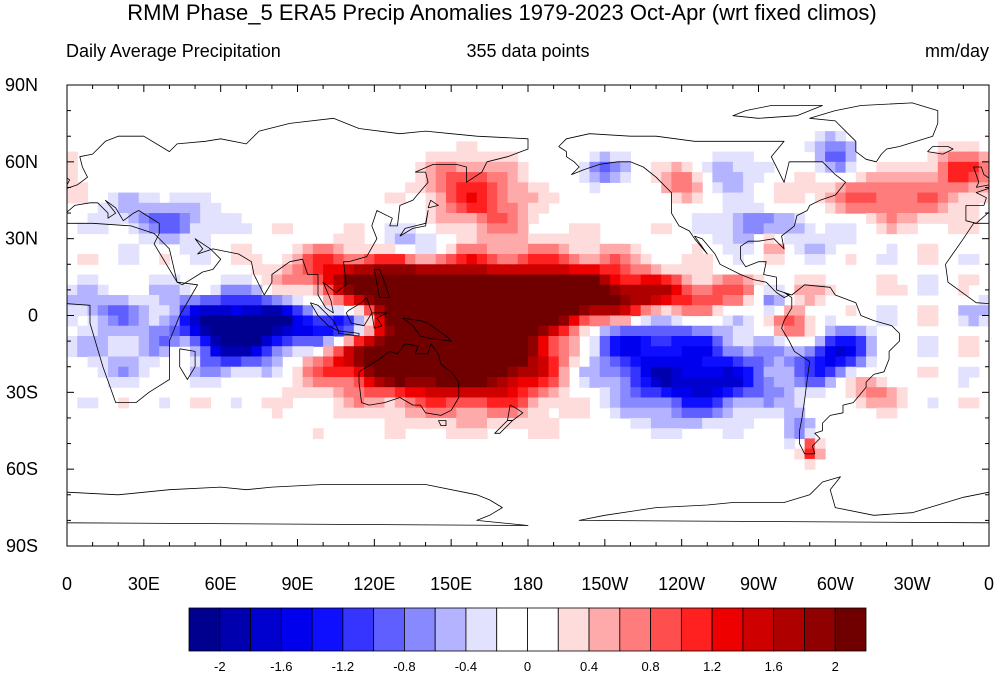  What do you see at coordinates (343, 666) in the screenshot?
I see `colorbar-label: -1.2` at bounding box center [343, 666].